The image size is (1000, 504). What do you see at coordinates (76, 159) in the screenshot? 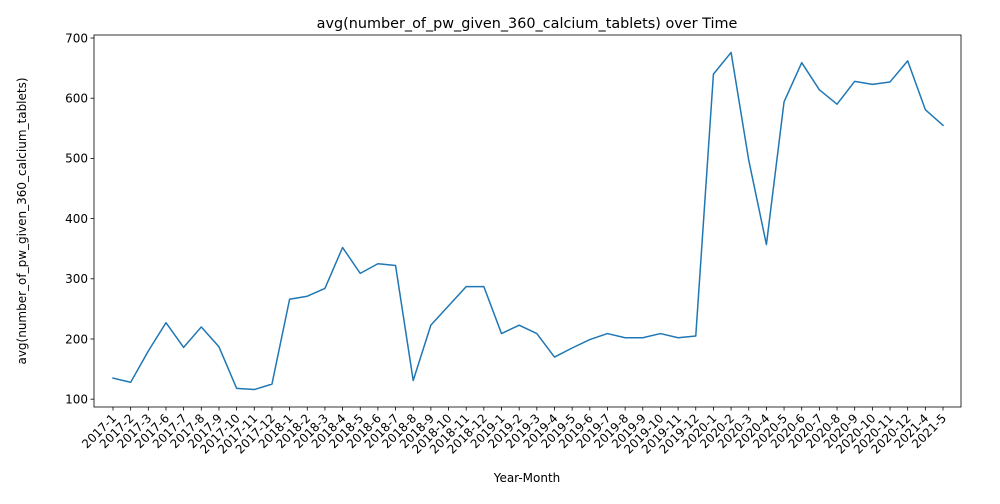
I see `y-tick-label: 500` at bounding box center [76, 159].